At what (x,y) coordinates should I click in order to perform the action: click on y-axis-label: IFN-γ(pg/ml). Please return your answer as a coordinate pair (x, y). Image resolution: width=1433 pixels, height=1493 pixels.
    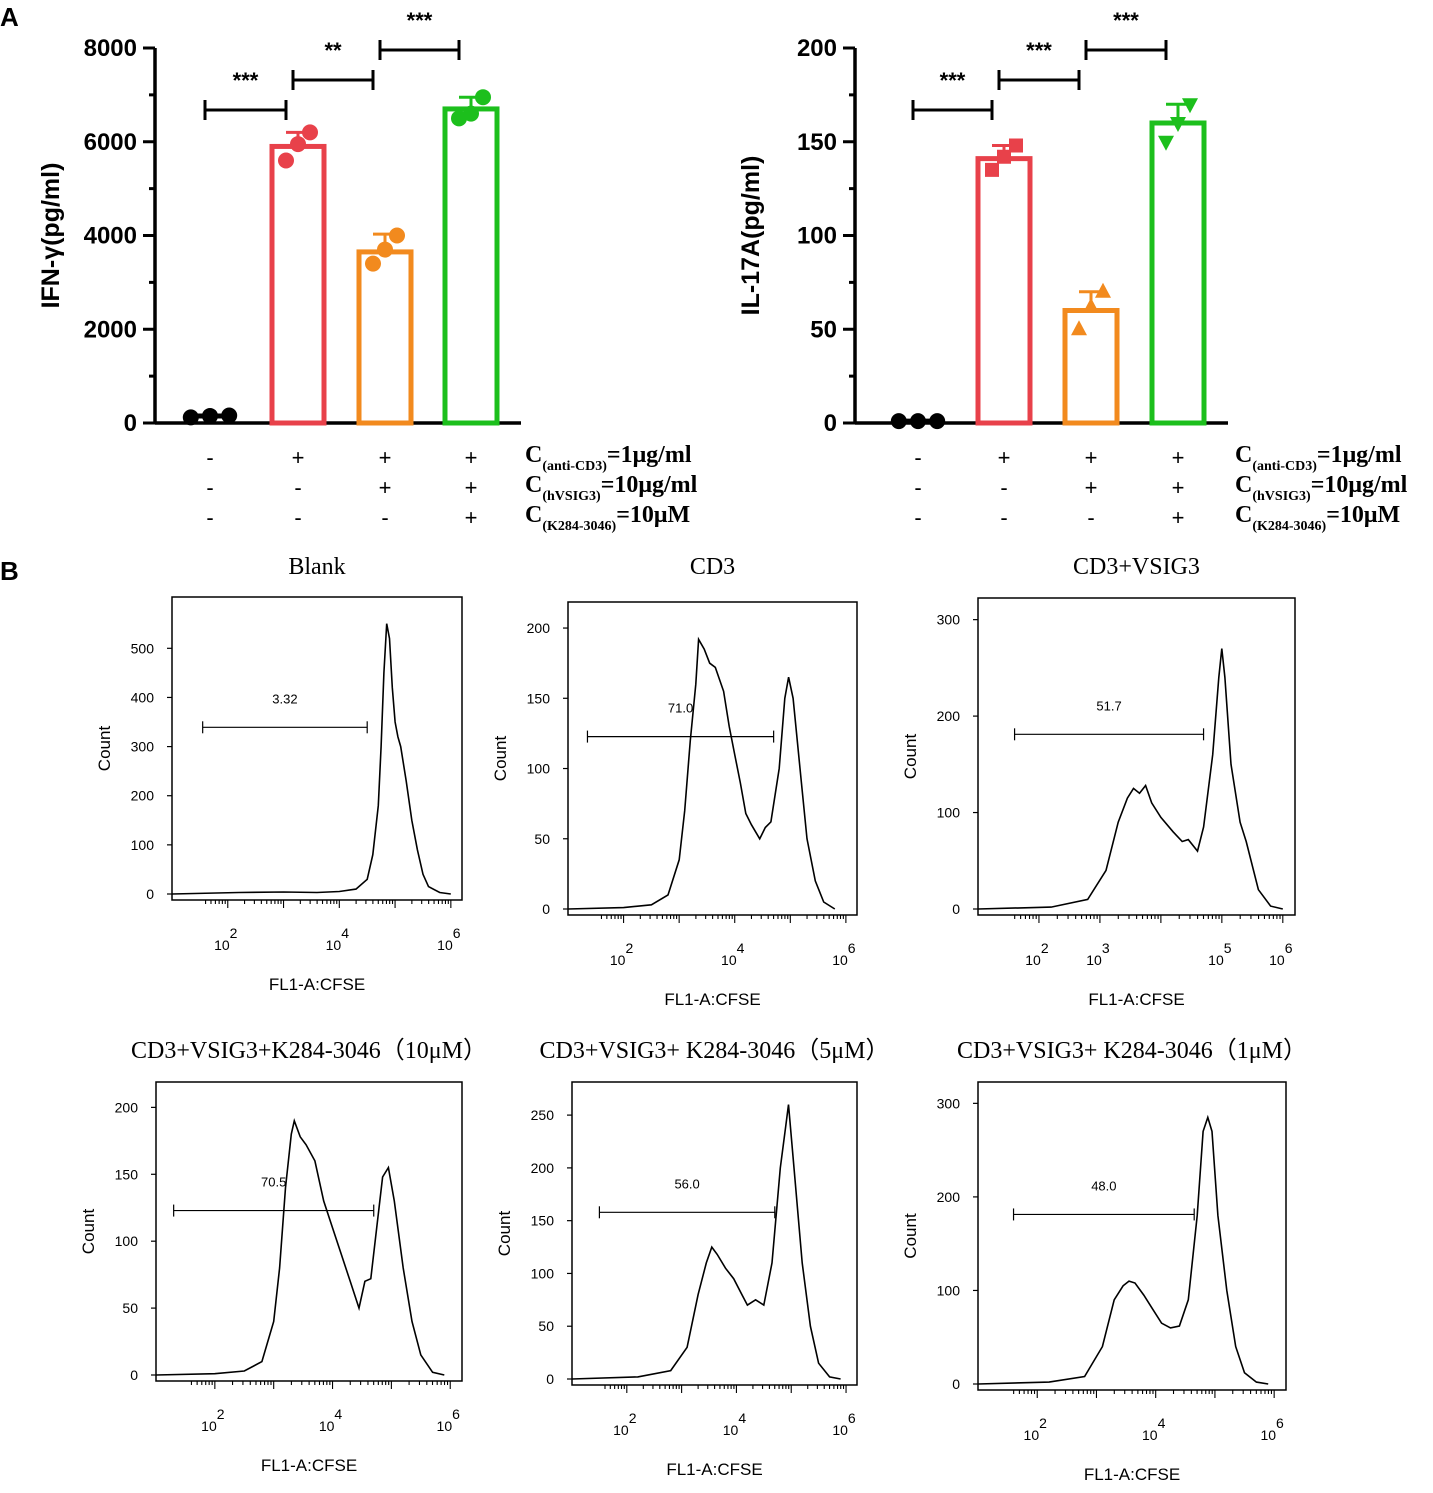
    Looking at the image, I should click on (51, 236).